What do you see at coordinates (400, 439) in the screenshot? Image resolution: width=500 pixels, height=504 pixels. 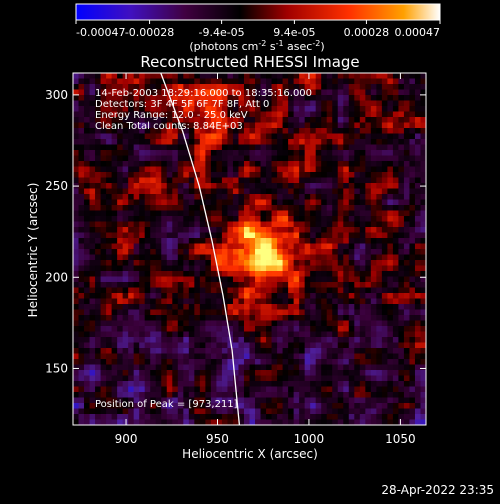 I see `x-tick-label: 1050` at bounding box center [400, 439].